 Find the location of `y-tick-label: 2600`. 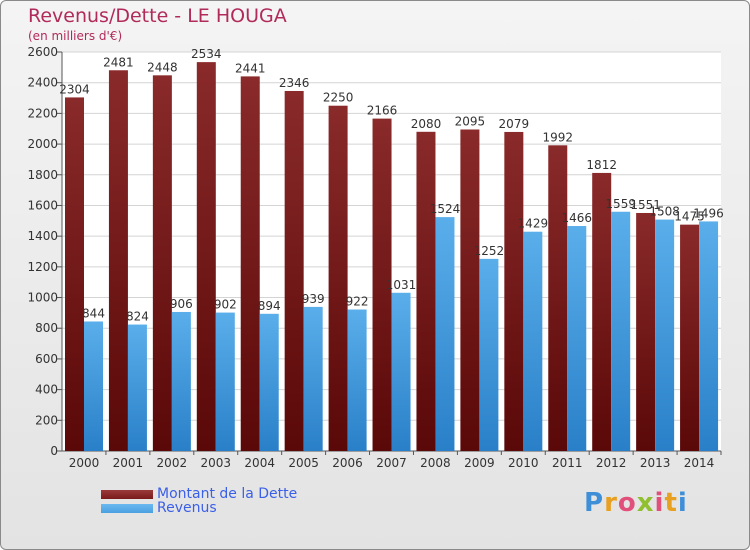

y-tick-label: 2600 is located at coordinates (42, 52).